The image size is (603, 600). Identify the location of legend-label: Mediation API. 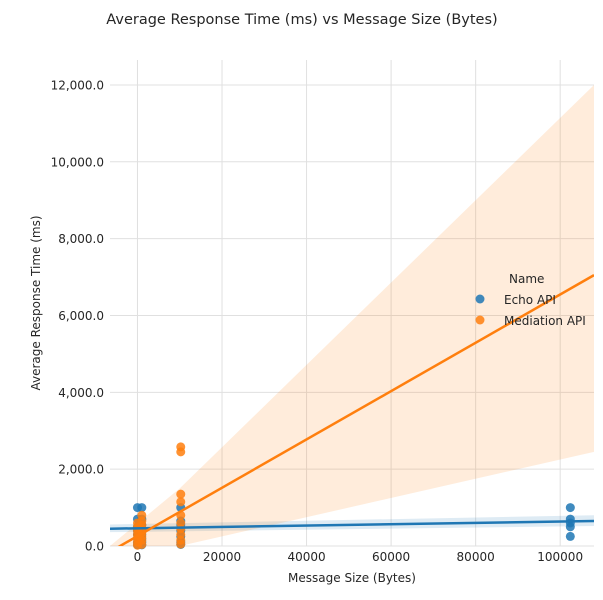
(545, 321).